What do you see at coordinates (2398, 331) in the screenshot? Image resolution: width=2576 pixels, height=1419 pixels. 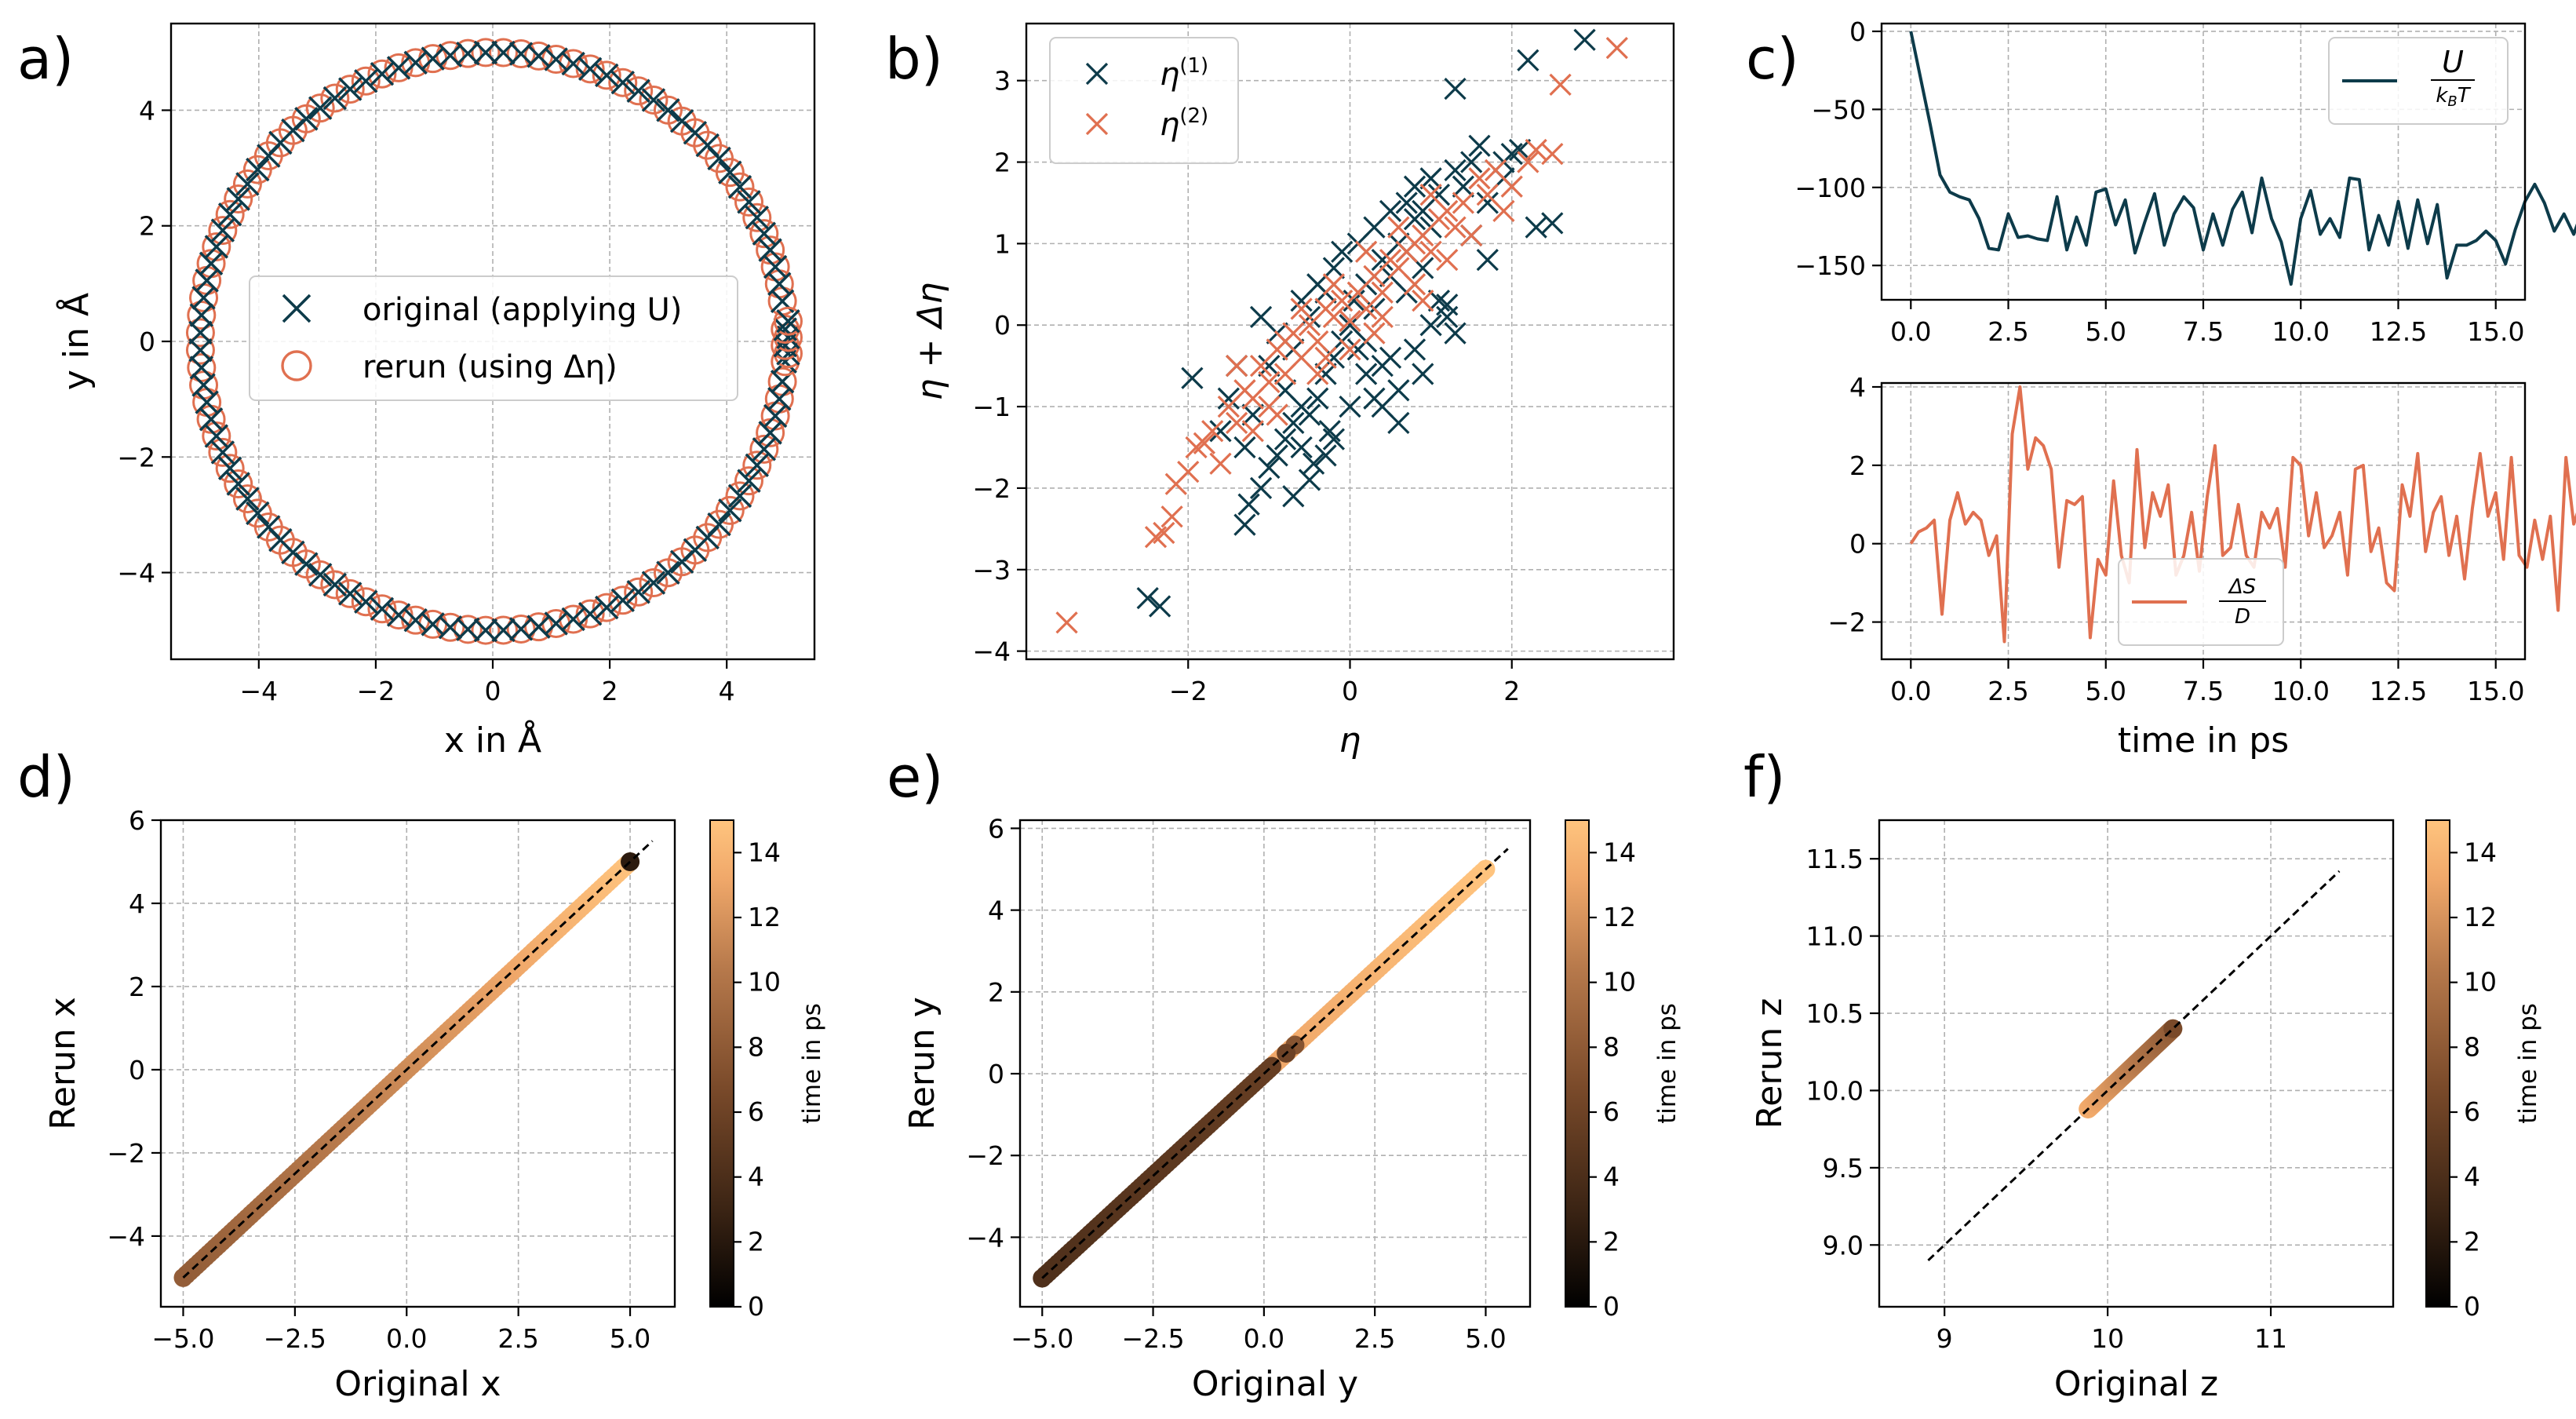 I see `x-tick-label: 12.5` at bounding box center [2398, 331].